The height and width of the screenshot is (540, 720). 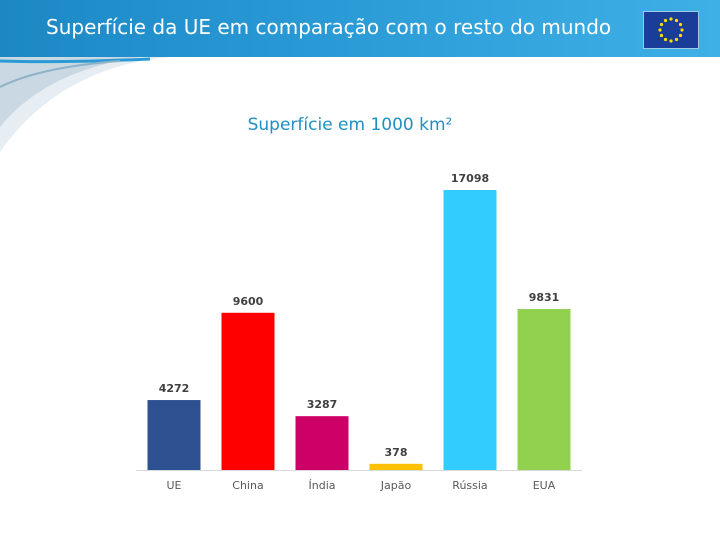 I want to click on x-tick-label-0: UE, so click(x=173, y=485).